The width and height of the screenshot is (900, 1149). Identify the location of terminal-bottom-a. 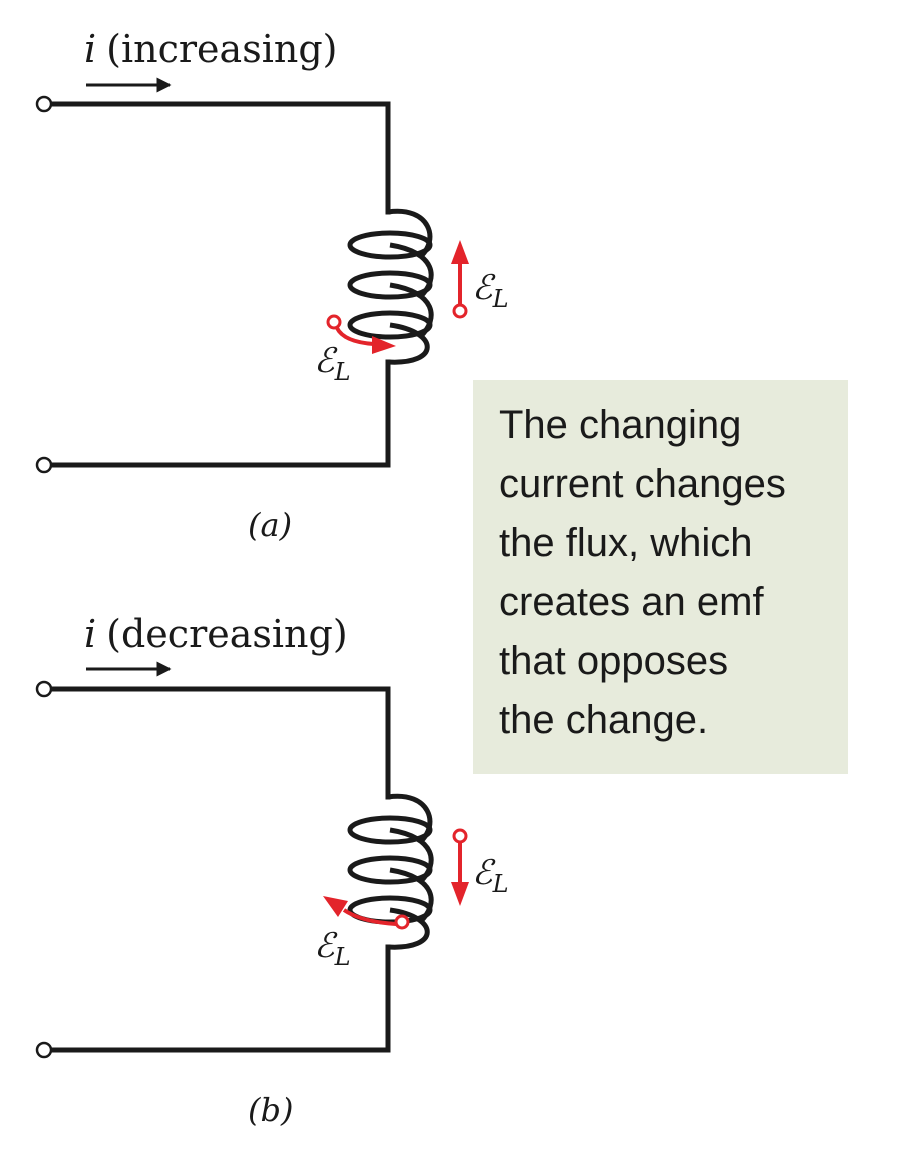
(44, 465).